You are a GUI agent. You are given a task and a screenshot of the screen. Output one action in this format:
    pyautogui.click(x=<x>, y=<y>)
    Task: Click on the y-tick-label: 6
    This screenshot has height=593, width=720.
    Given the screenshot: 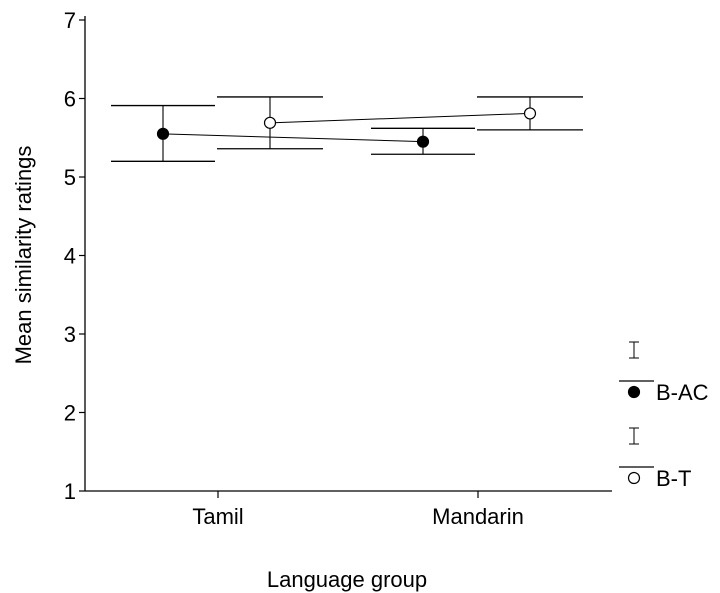 What is the action you would take?
    pyautogui.click(x=70, y=99)
    